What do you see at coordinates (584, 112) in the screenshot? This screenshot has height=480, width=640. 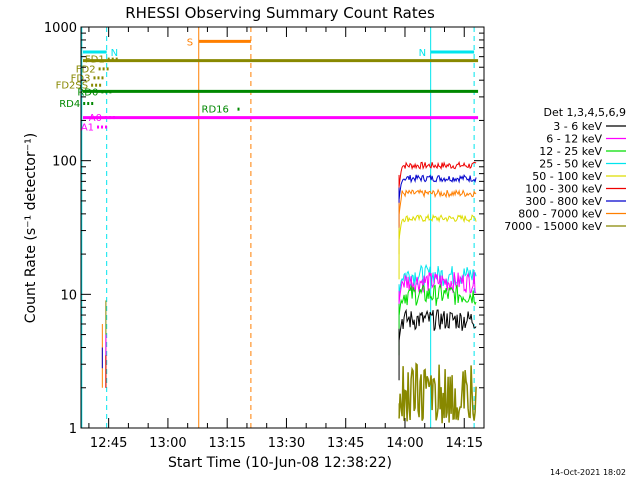 I see `legend-title: Det 1,3,4,5,6,9` at bounding box center [584, 112].